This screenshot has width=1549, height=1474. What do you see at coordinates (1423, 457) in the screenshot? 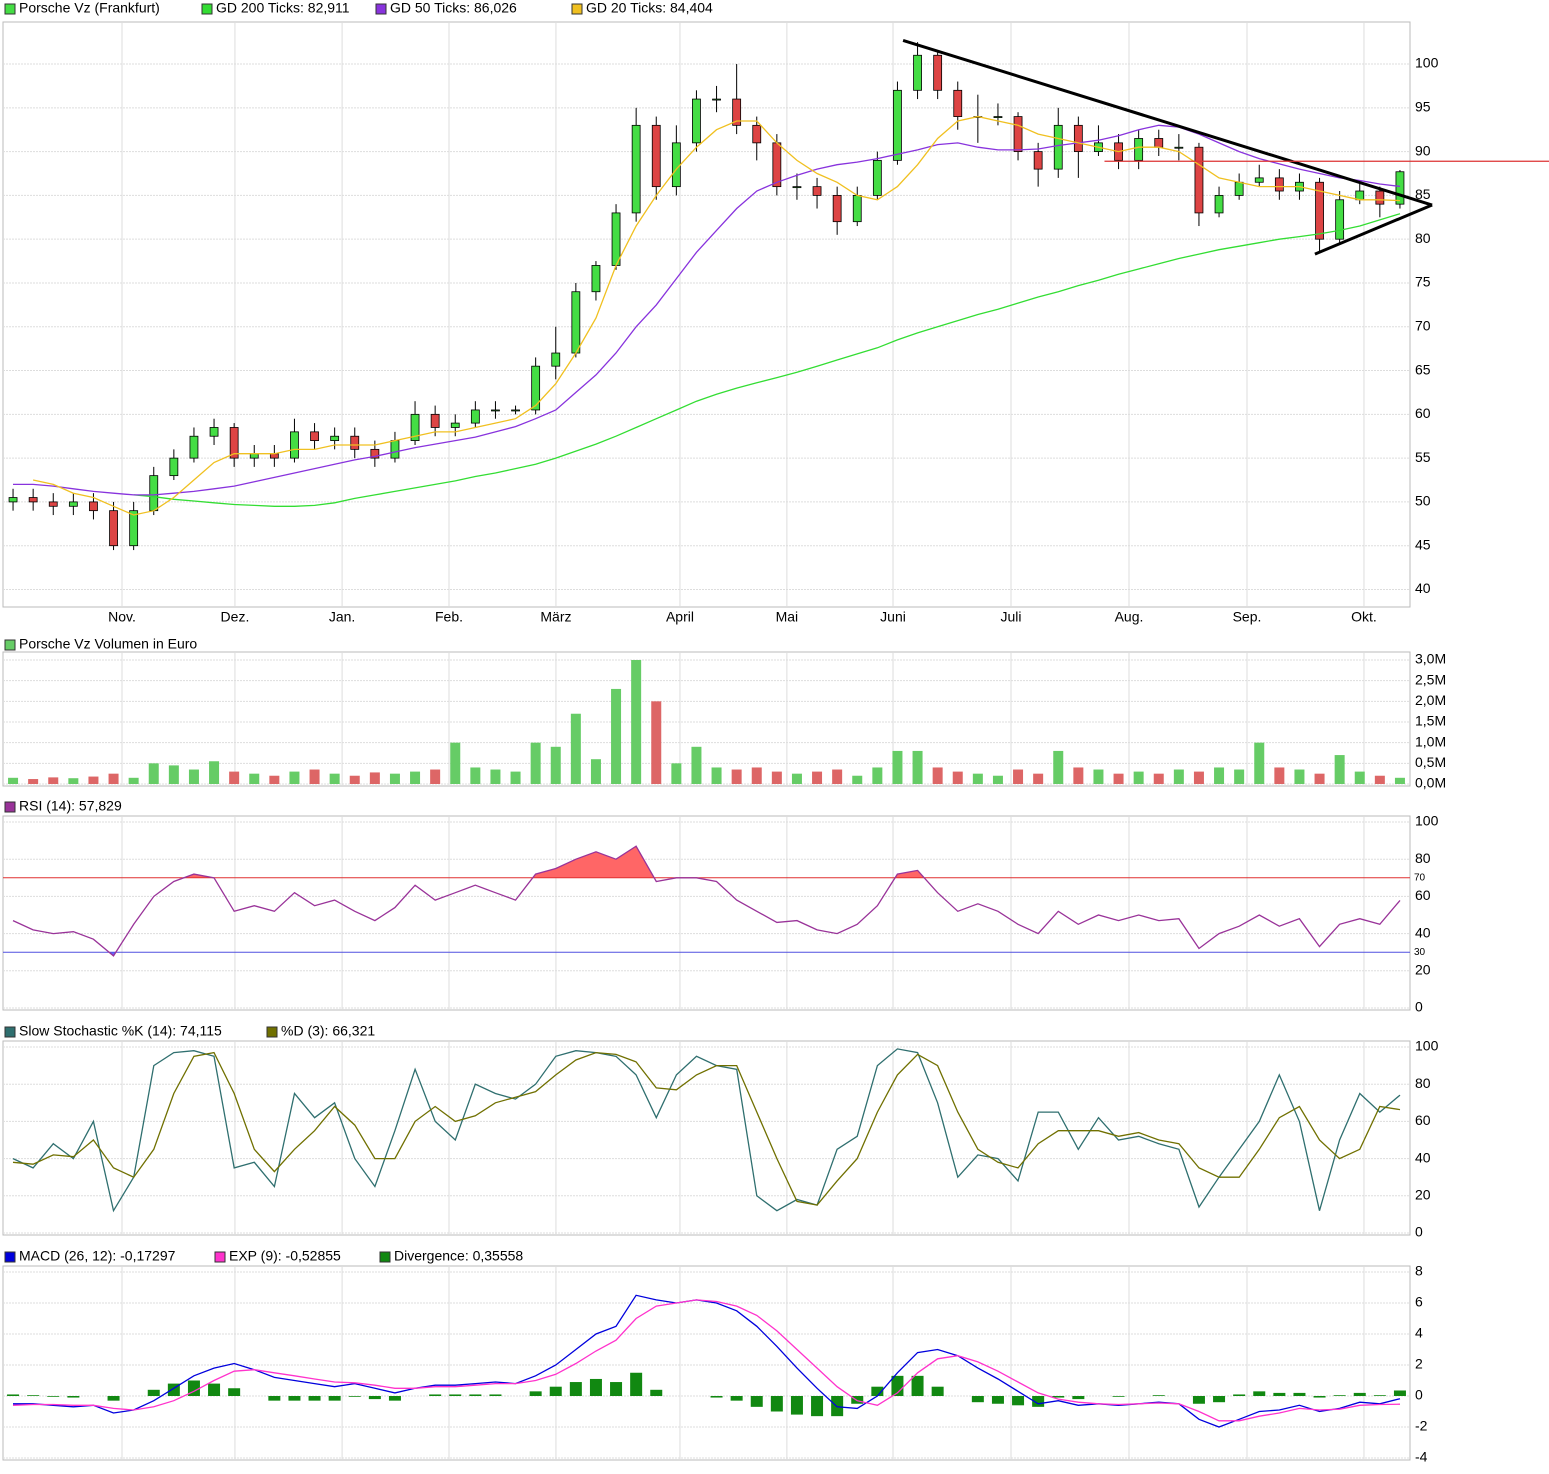
I see `y-tick-label: 55` at bounding box center [1423, 457].